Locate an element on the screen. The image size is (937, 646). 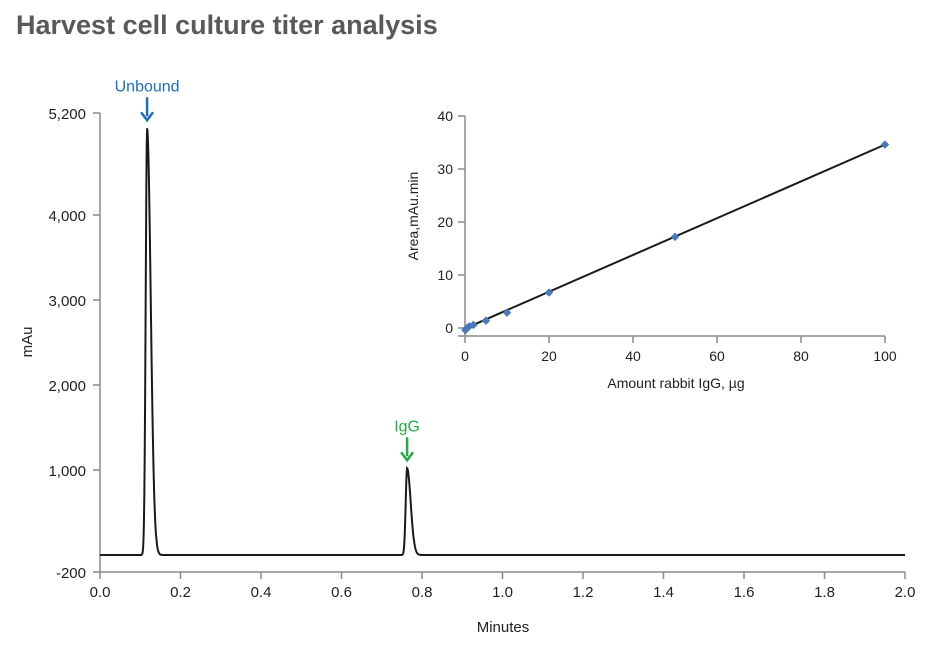
x-tick-label: 0.2 is located at coordinates (180, 592).